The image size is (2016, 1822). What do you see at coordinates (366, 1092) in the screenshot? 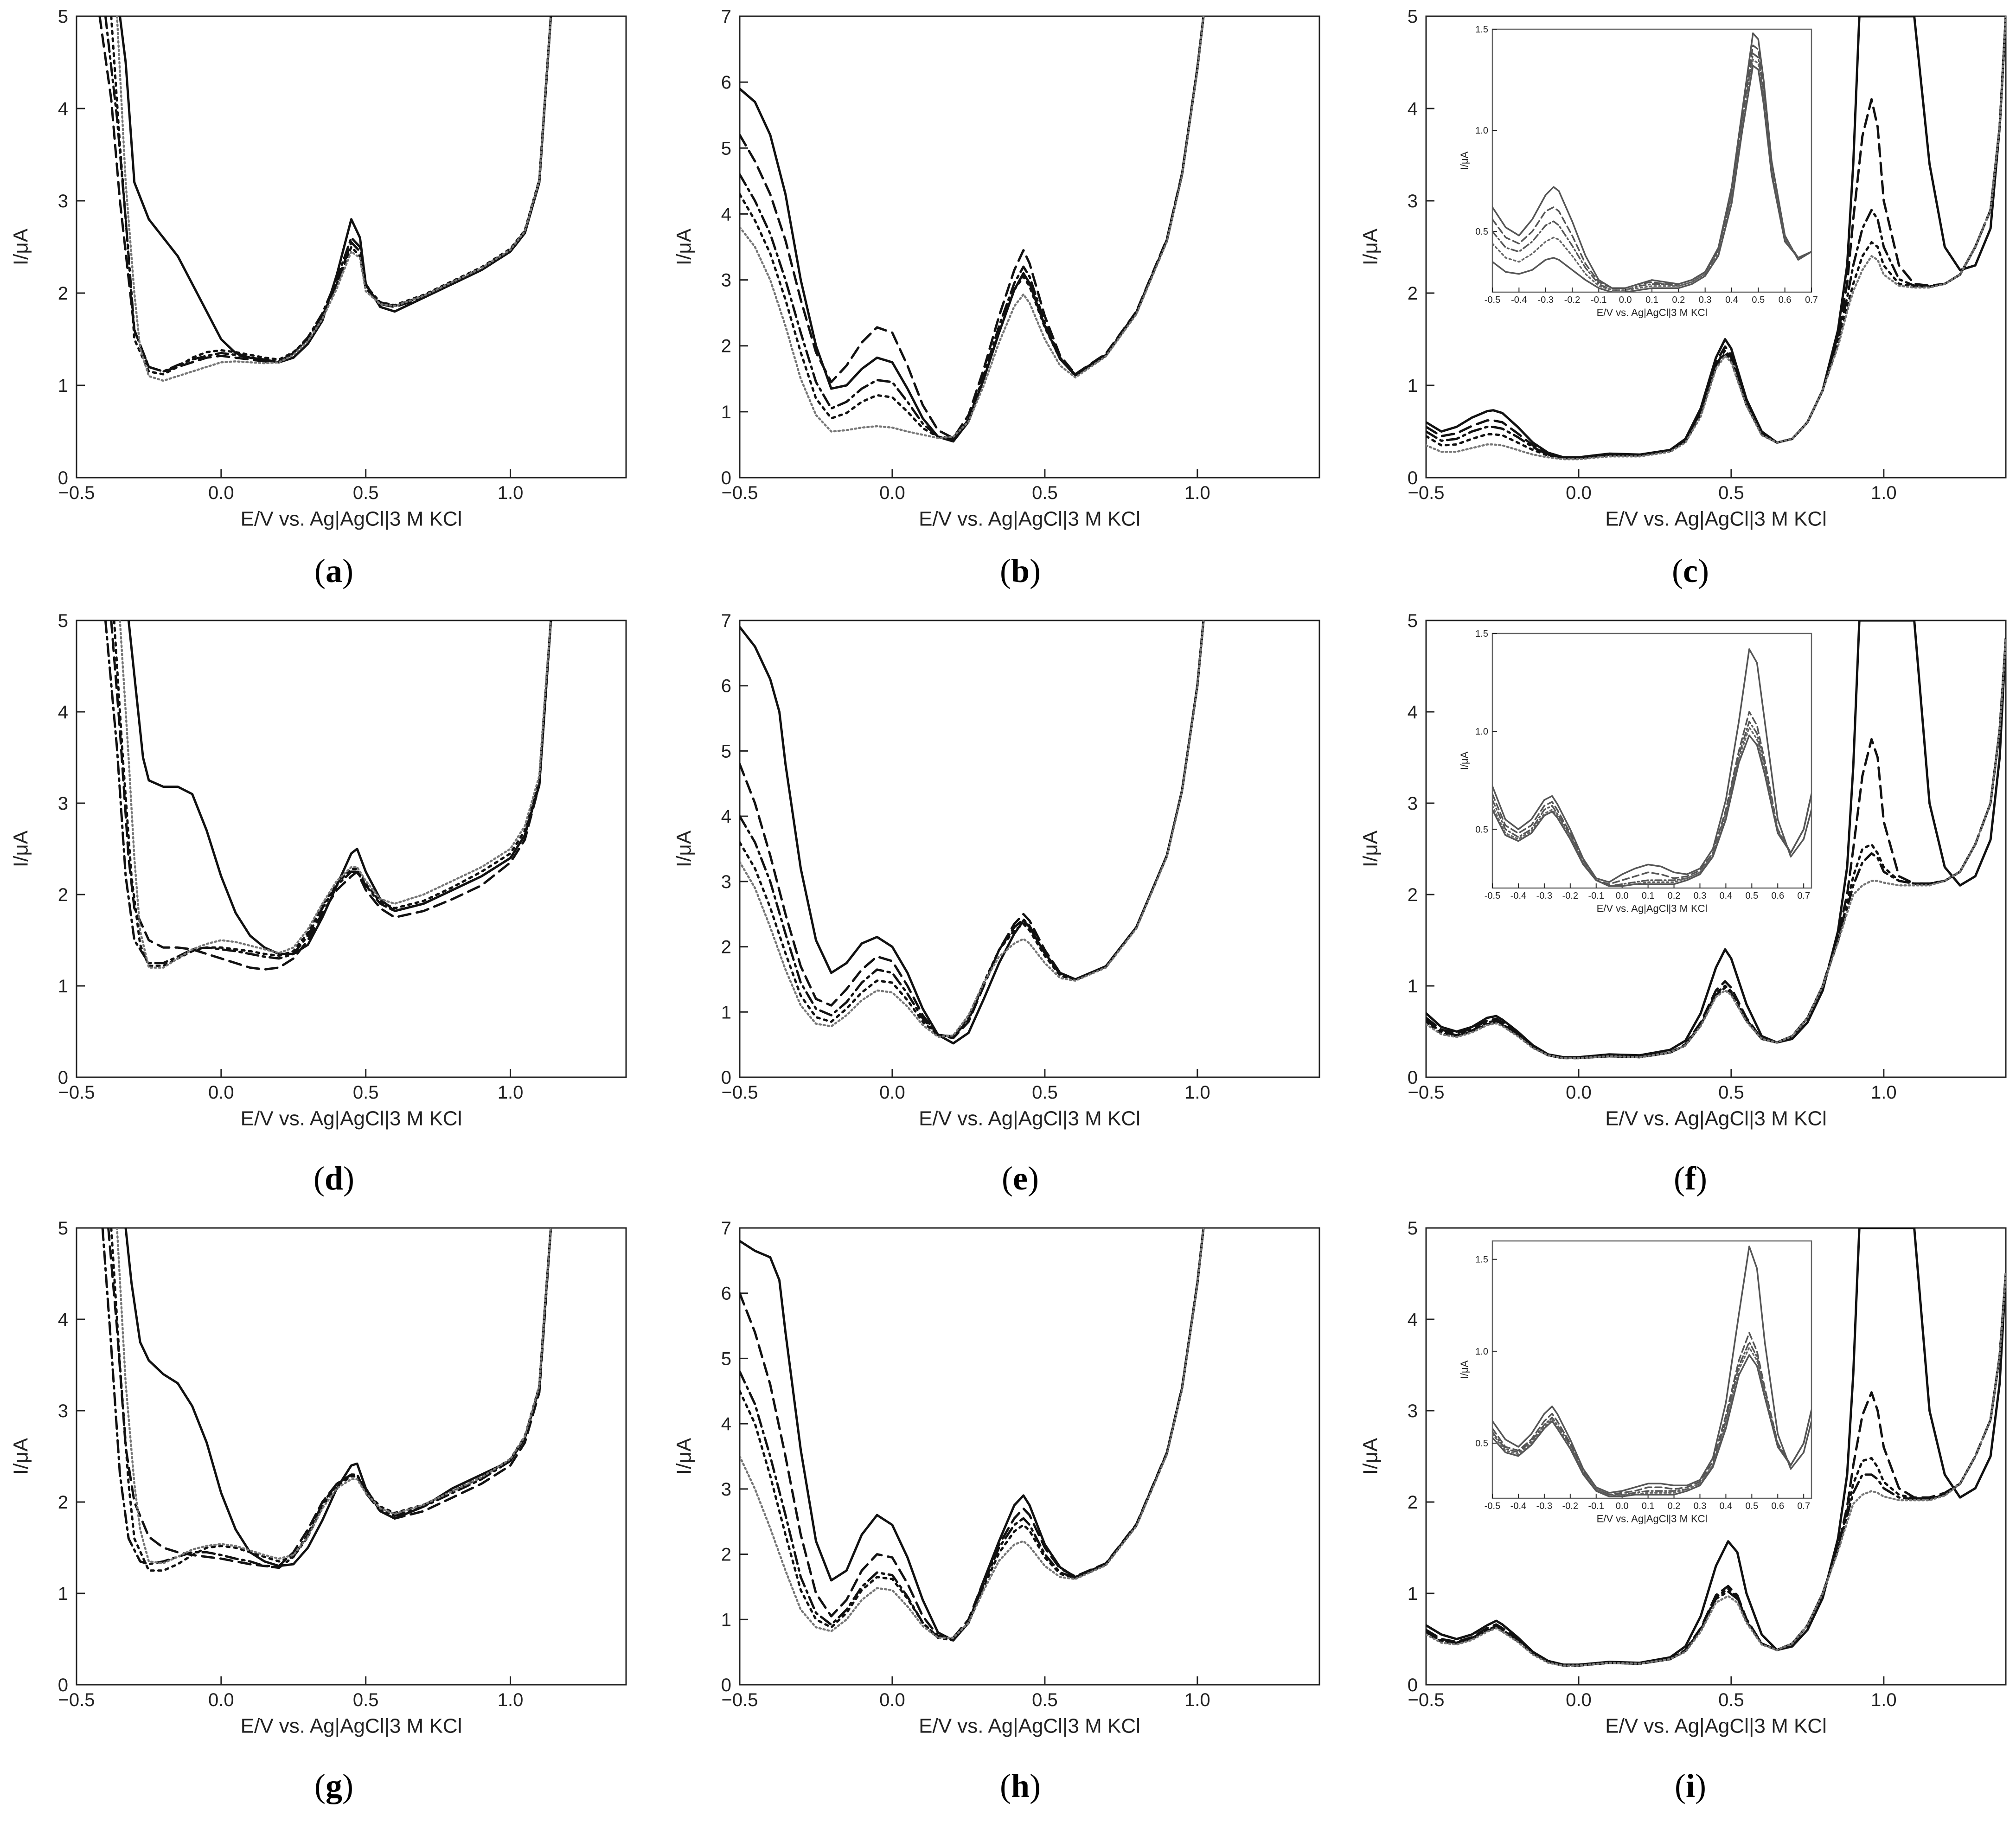
I see `panel-d-x-tick-label: 0.5` at bounding box center [366, 1092].